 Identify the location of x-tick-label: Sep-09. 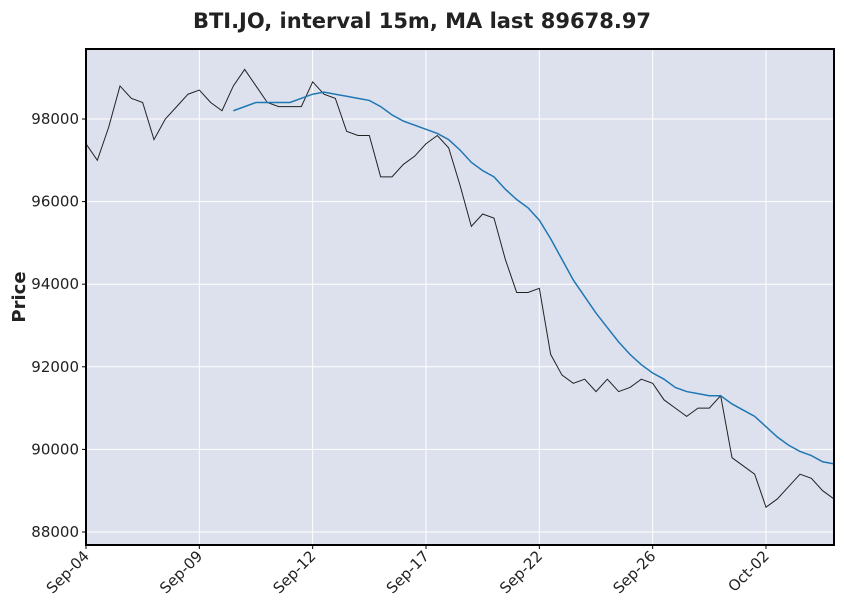
(181, 572).